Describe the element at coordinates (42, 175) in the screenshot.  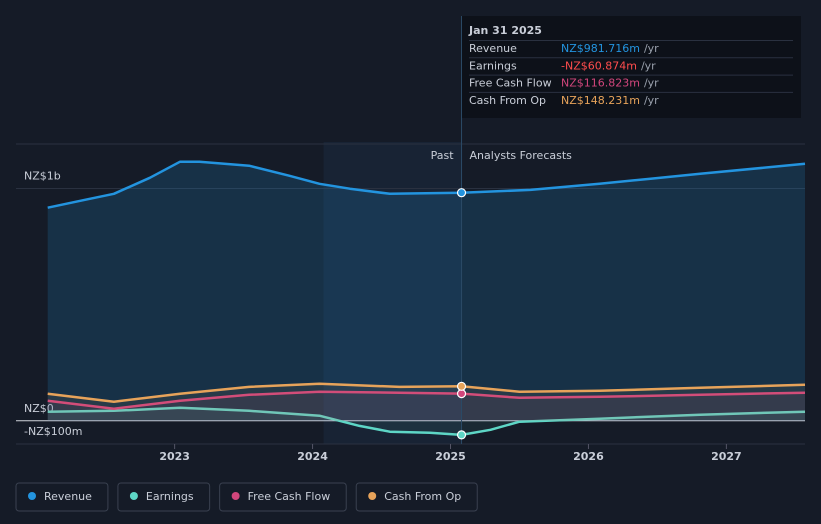
I see `y-tick-label: NZ$1b` at that location.